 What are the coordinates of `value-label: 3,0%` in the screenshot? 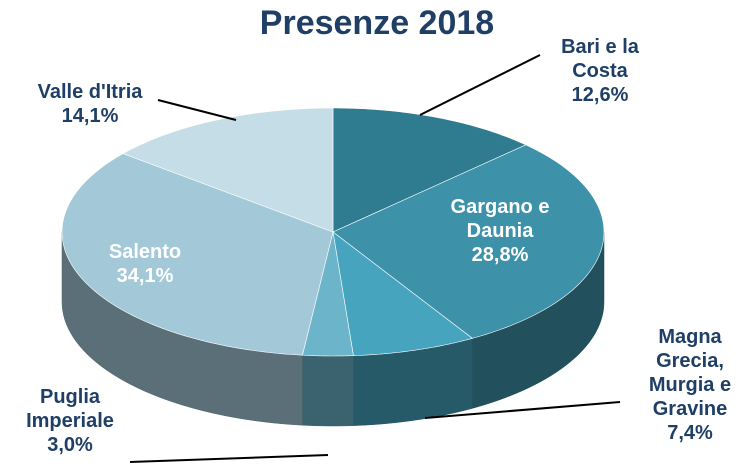 It's located at (70, 445).